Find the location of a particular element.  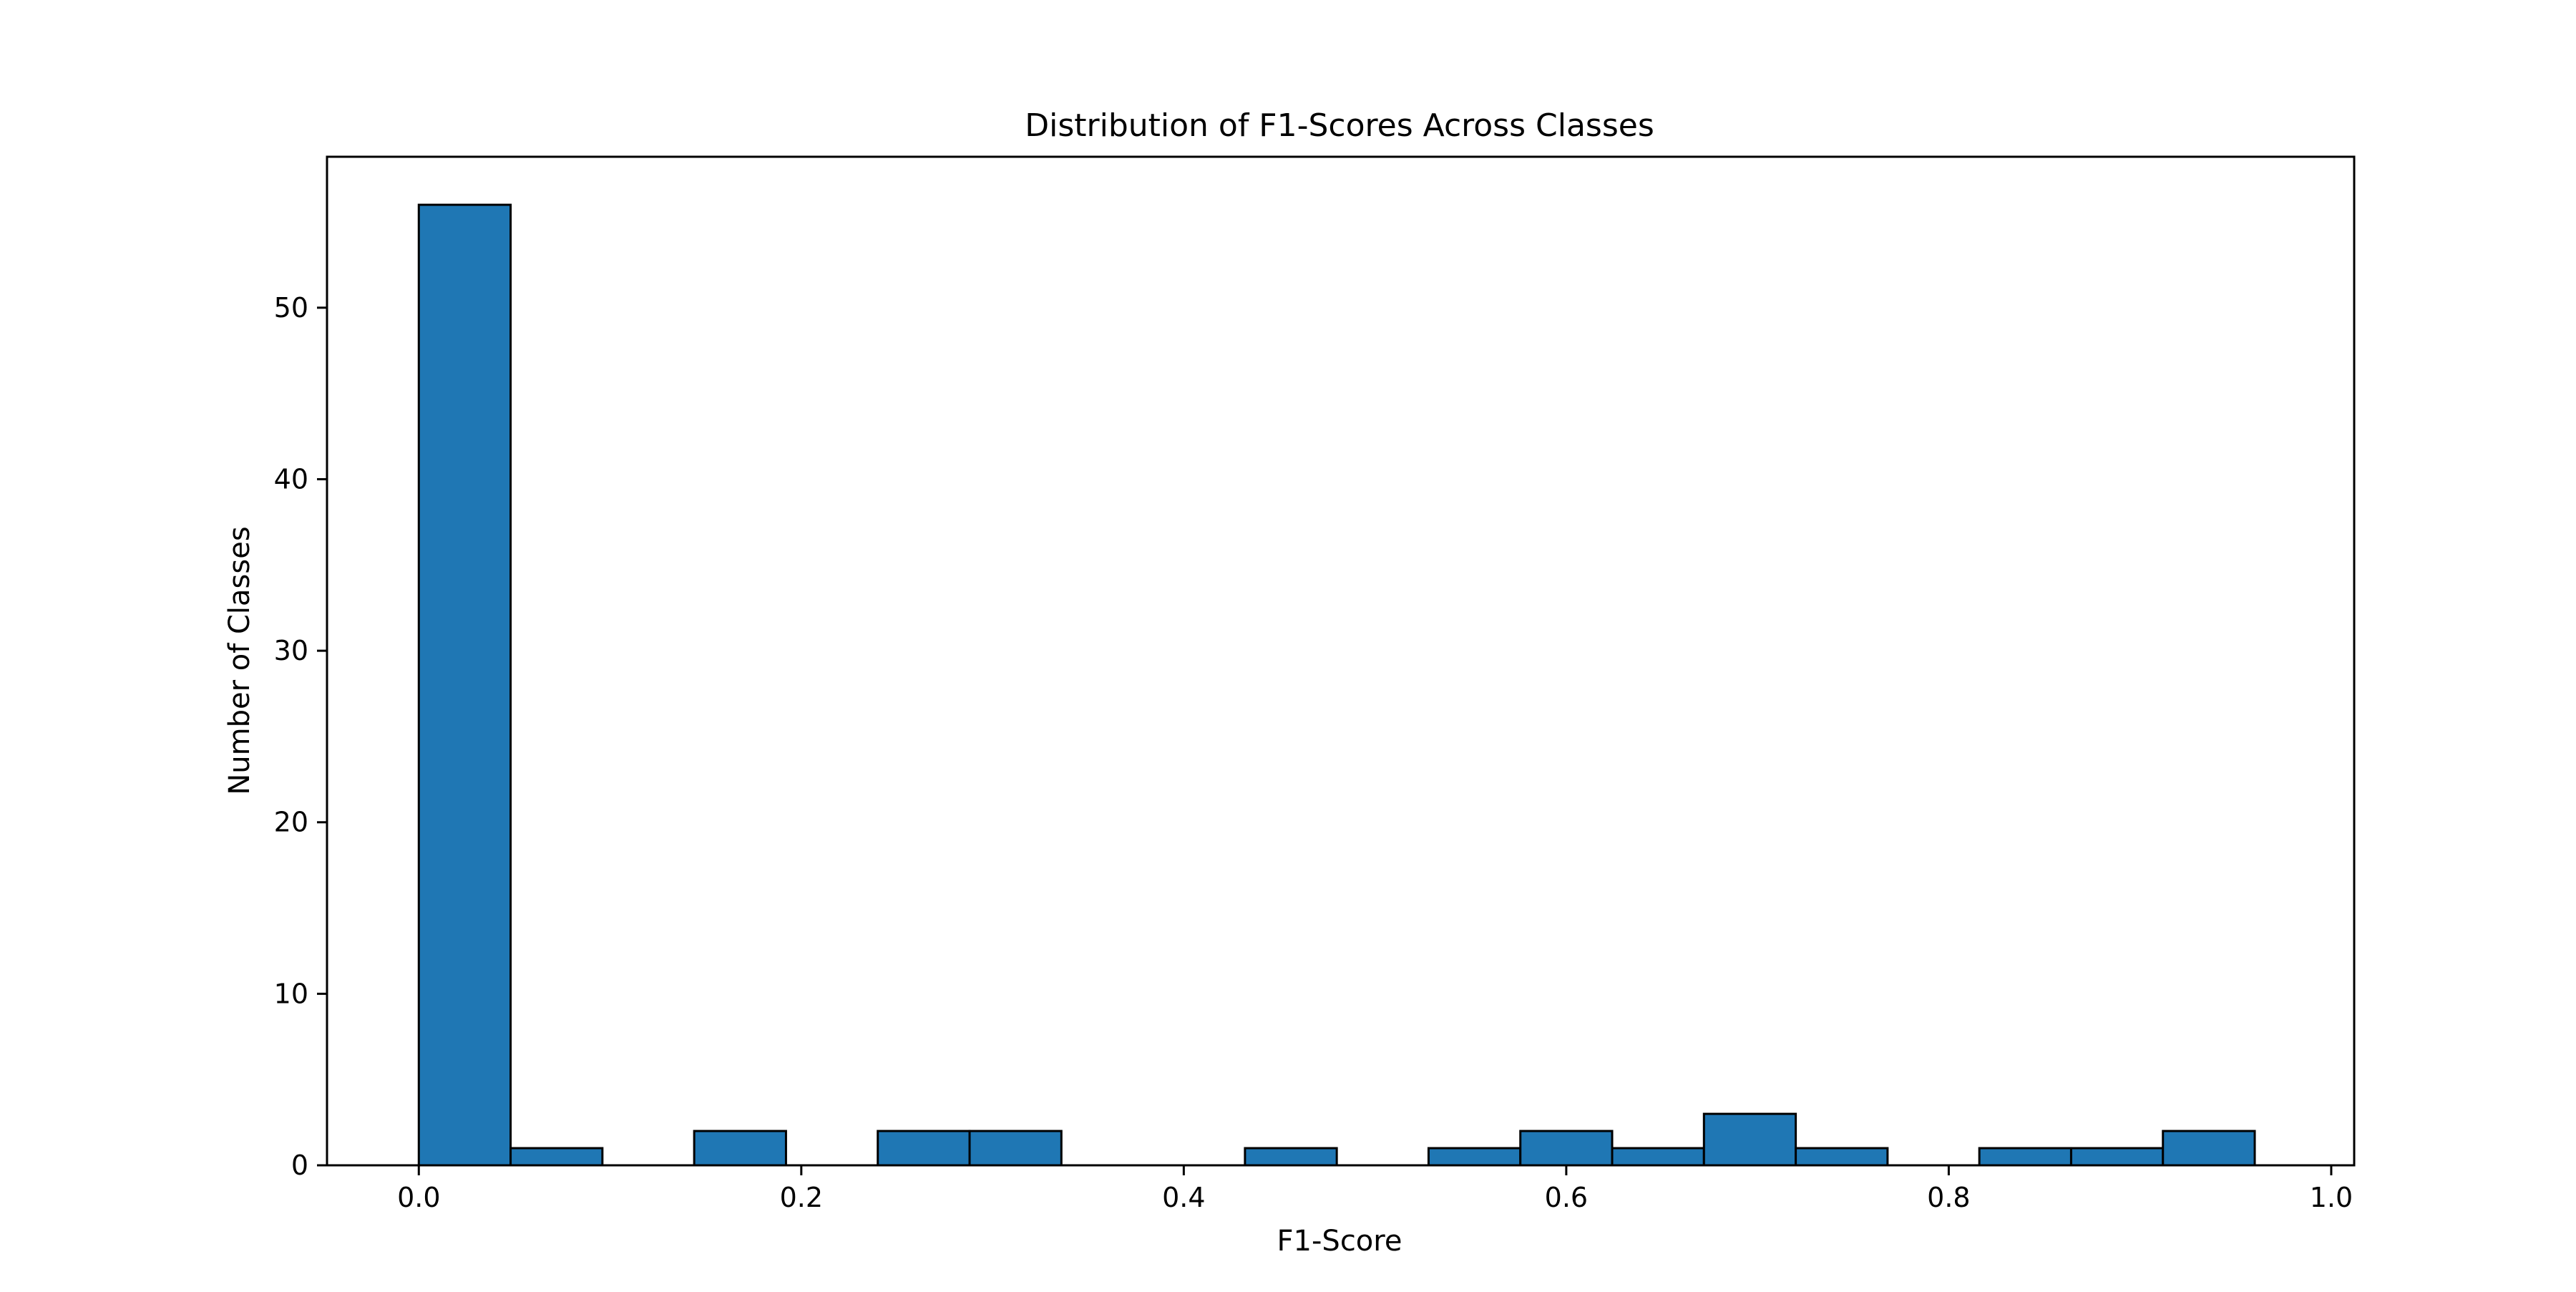

x-tick-label: 0.2 is located at coordinates (801, 1197).